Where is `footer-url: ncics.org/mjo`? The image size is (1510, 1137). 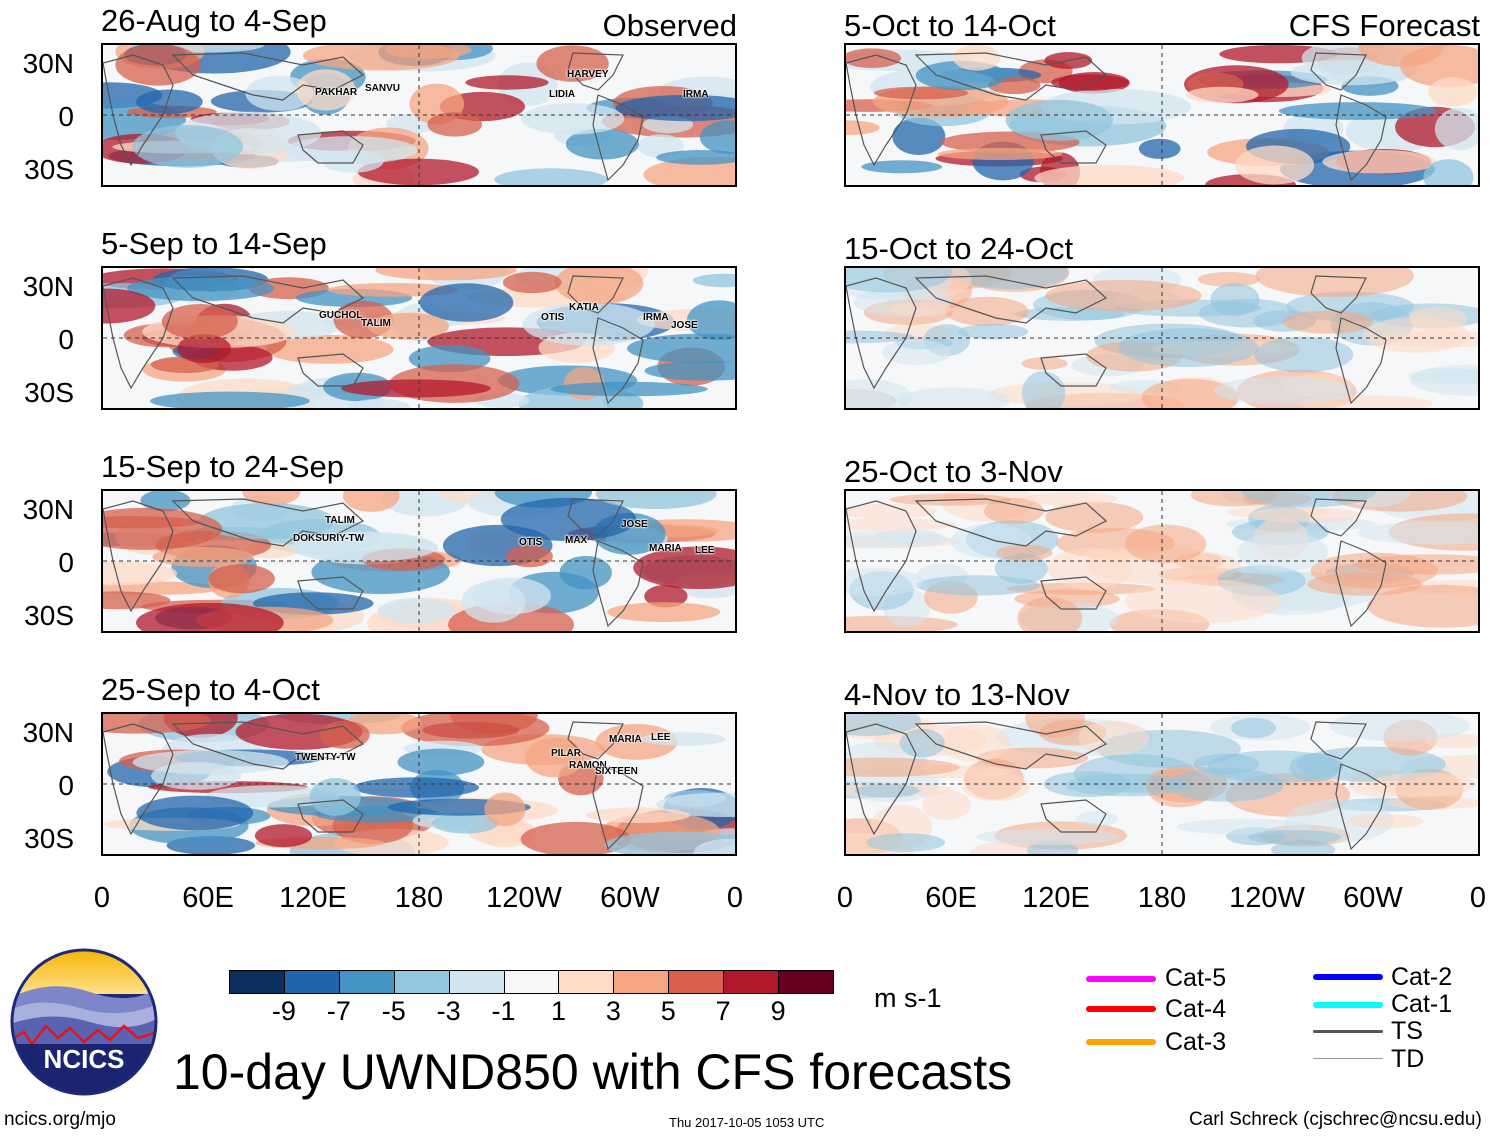 footer-url: ncics.org/mjo is located at coordinates (60, 1119).